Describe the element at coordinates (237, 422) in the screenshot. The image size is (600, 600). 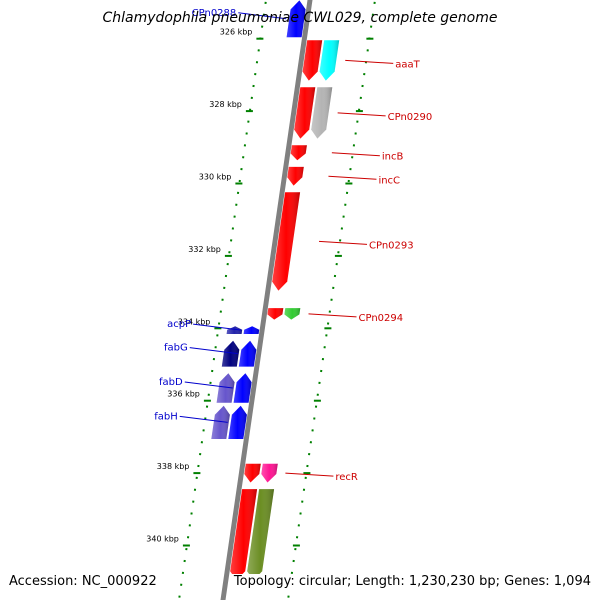
I see `gene-fabh-shading` at that location.